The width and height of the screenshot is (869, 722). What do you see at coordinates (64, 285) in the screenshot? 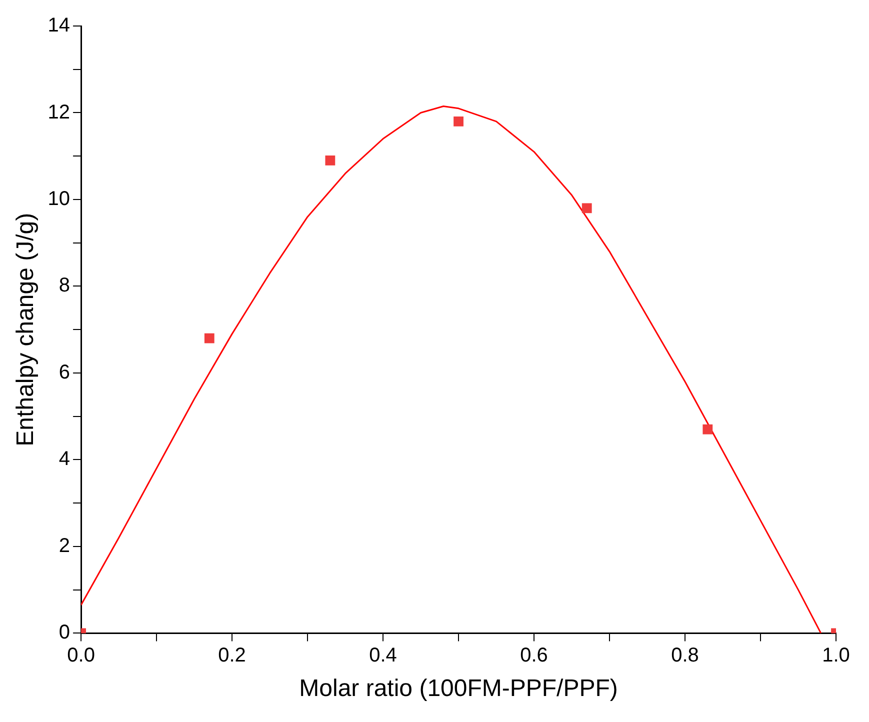
I see `y-tick-label: 8` at bounding box center [64, 285].